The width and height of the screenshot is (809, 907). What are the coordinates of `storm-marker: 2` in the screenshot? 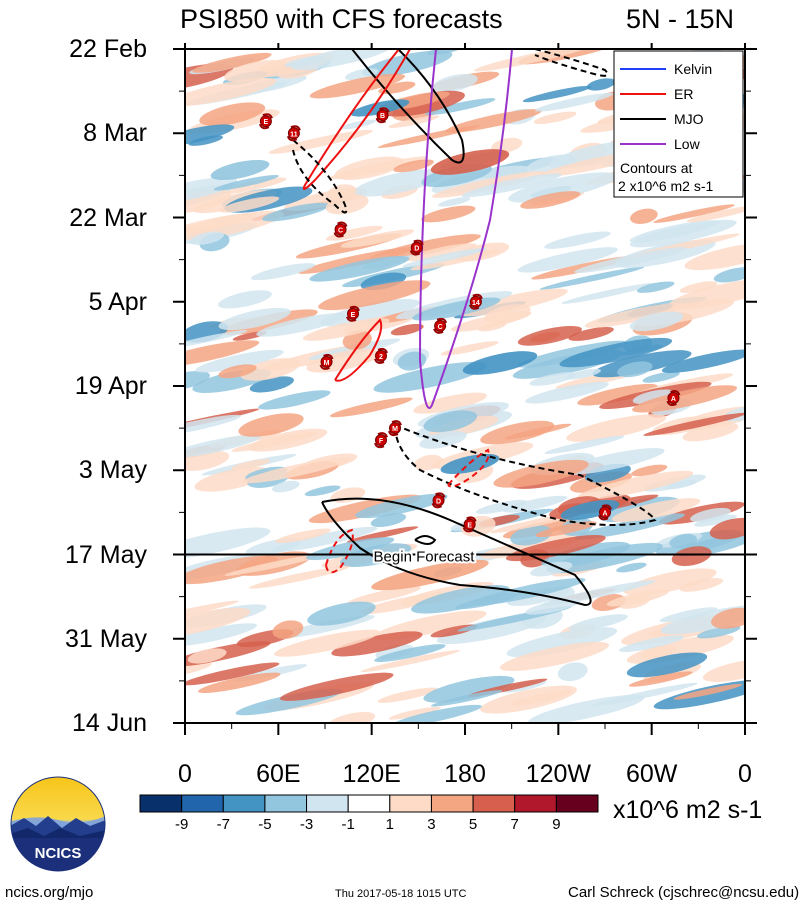 It's located at (381, 355).